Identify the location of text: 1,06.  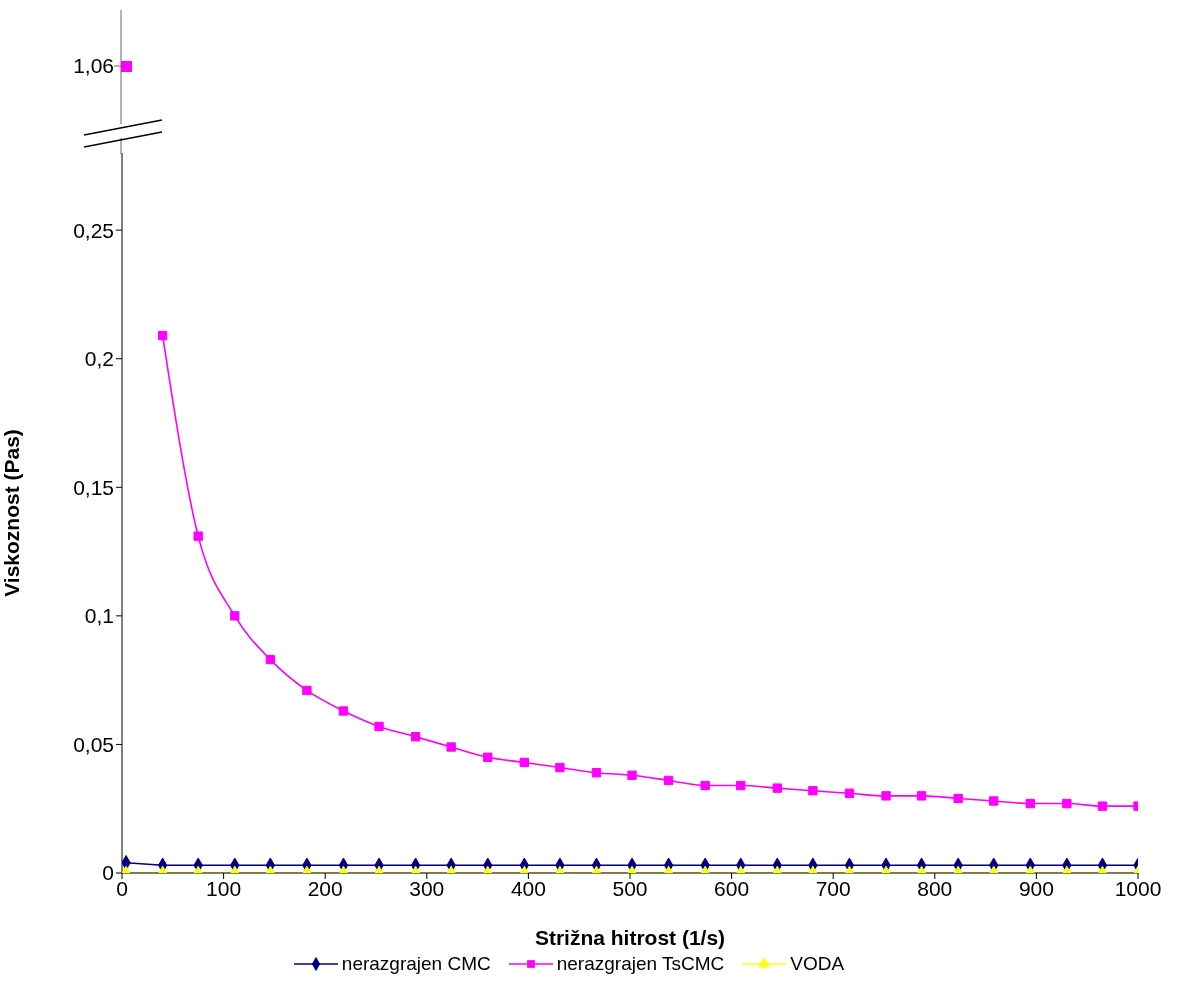
(93, 66).